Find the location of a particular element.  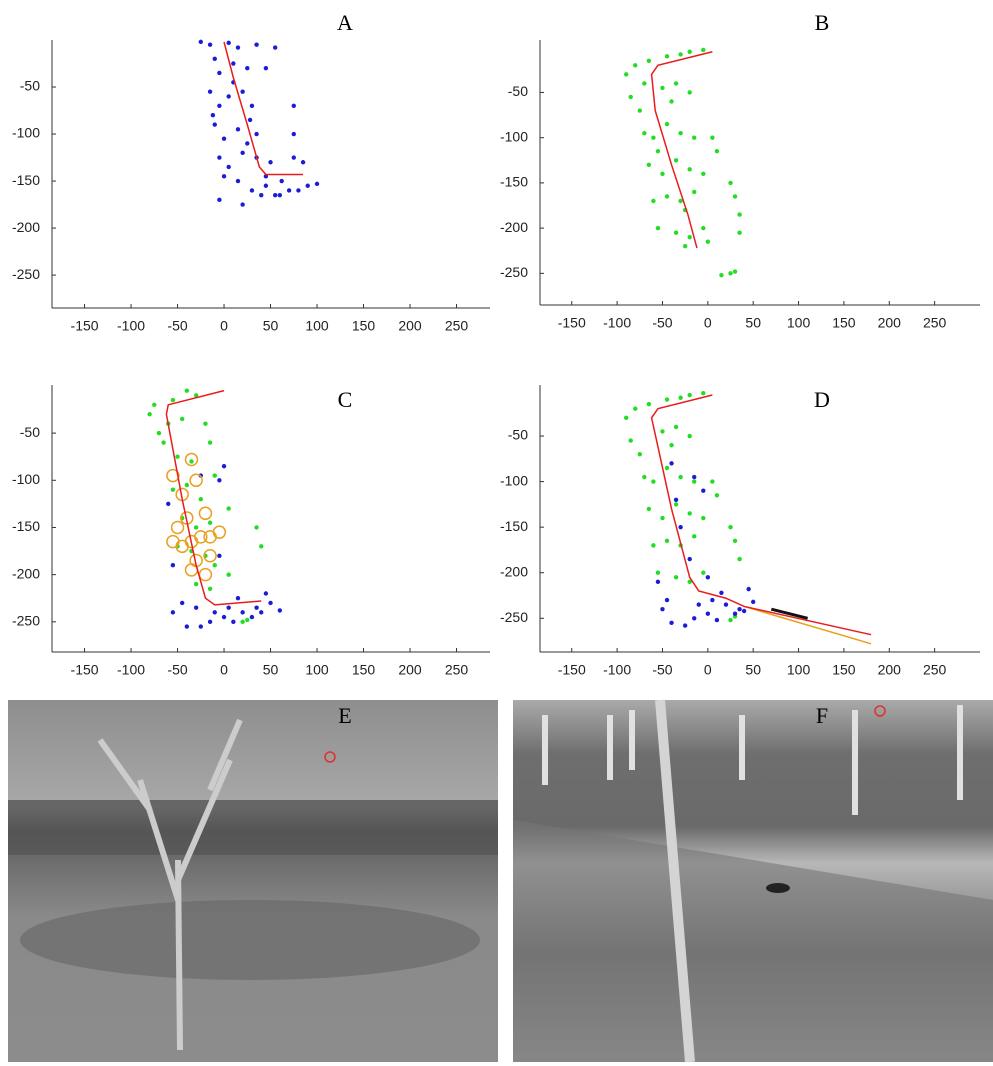

x-tick-label: -50 is located at coordinates (662, 670).